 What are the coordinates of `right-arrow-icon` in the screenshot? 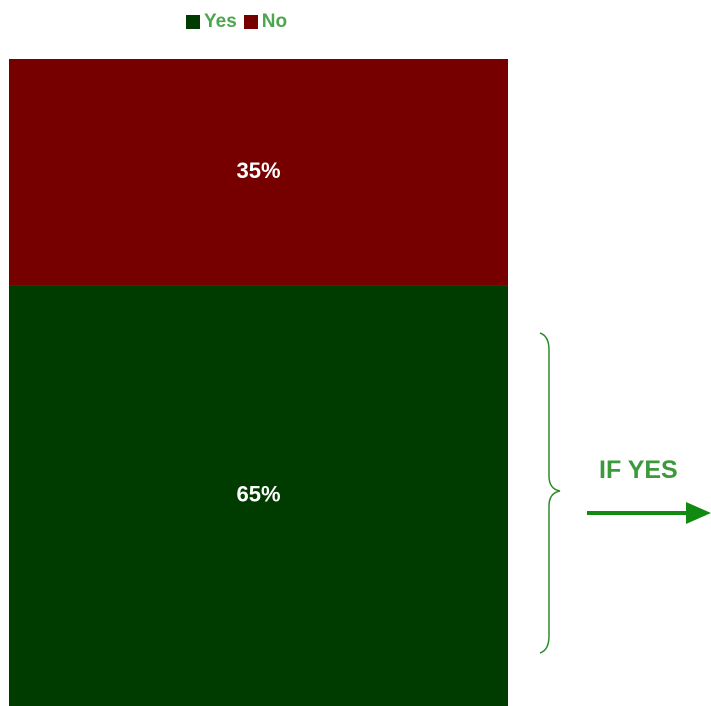 It's located at (698, 513).